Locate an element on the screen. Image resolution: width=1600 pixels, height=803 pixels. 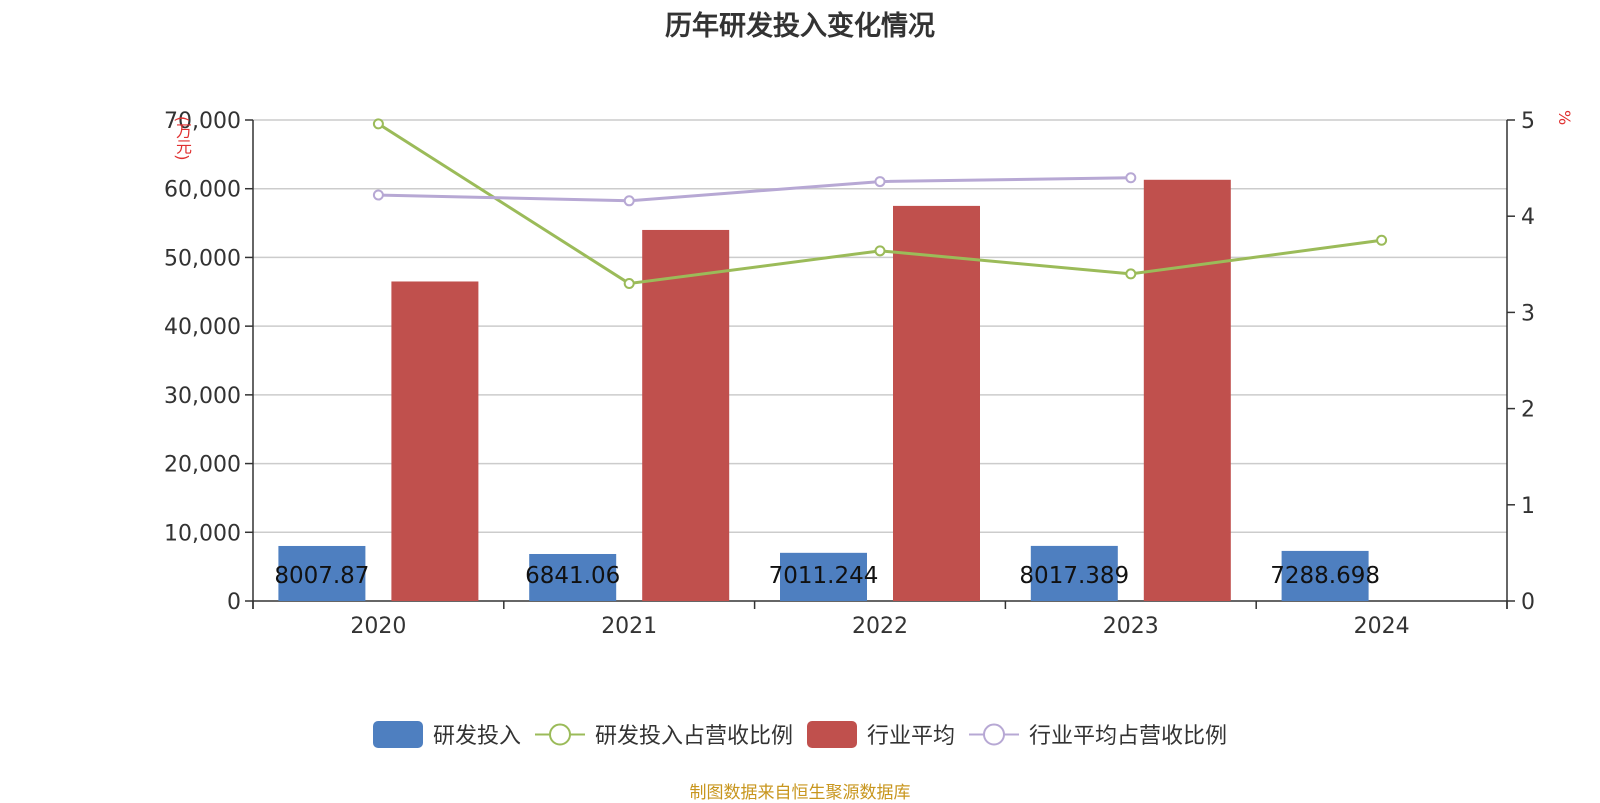
legend-label-industry-average: 行业平均 is located at coordinates (911, 736).